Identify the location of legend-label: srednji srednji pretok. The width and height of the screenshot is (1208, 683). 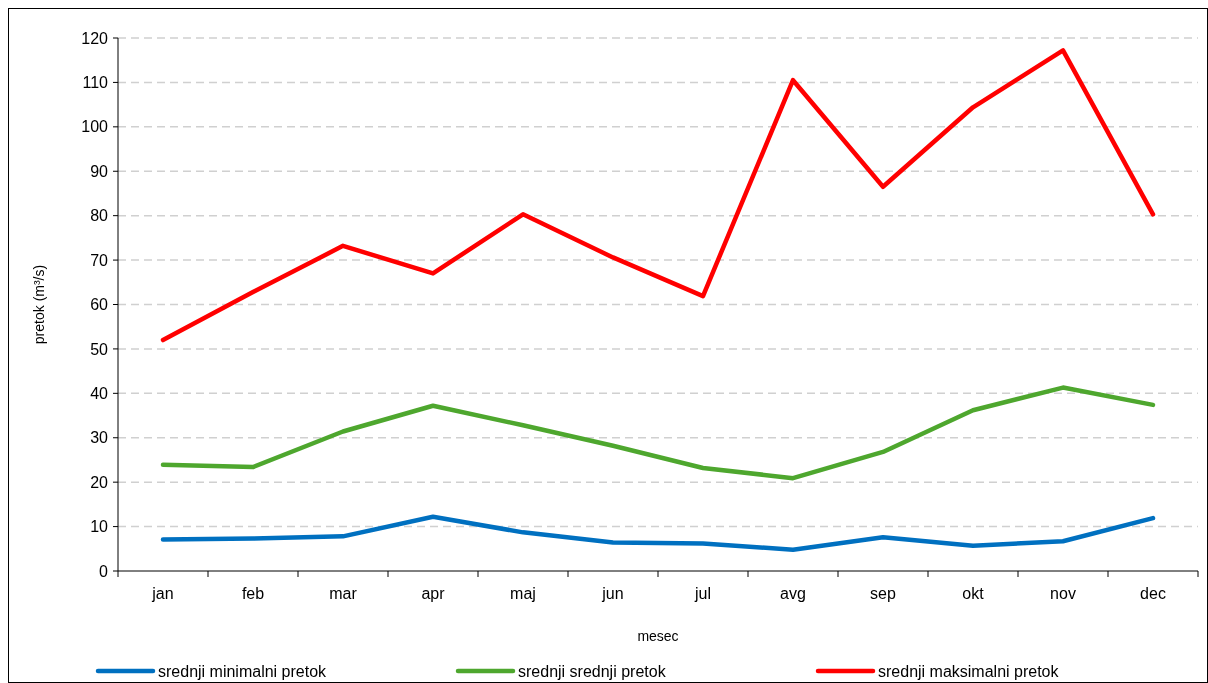
(592, 671).